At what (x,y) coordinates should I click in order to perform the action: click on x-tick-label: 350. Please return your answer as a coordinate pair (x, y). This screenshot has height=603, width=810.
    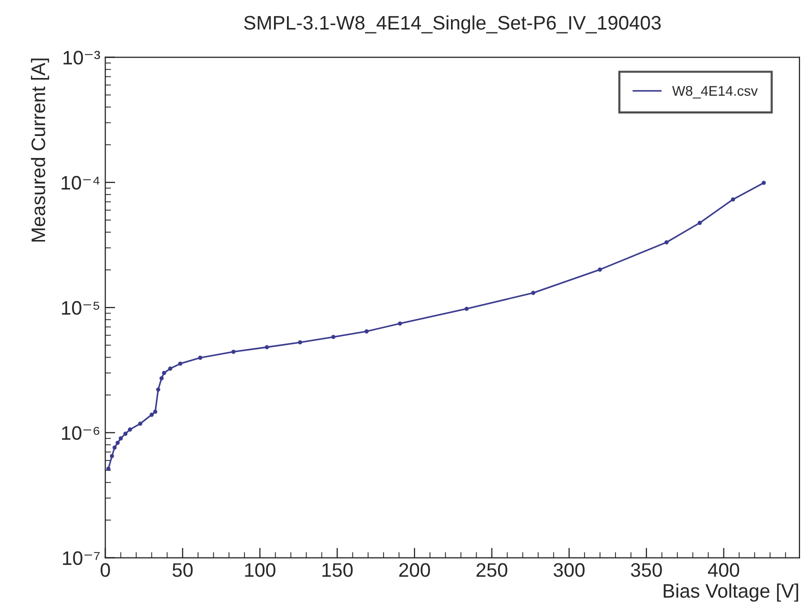
    Looking at the image, I should click on (646, 570).